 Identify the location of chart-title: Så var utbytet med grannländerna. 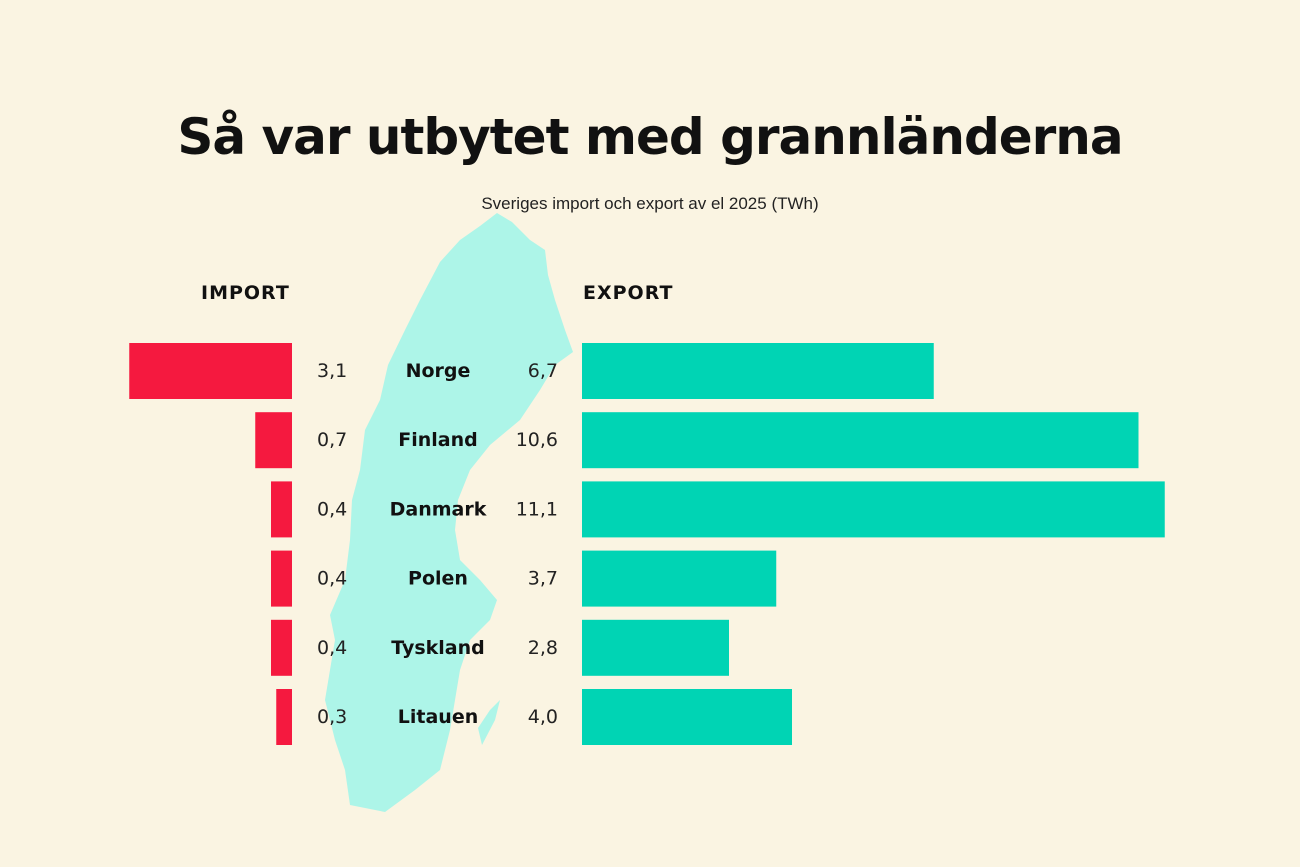
(650, 137).